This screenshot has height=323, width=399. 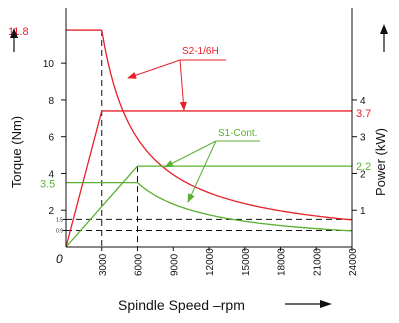 What do you see at coordinates (174, 264) in the screenshot?
I see `x-tick-label: 9000` at bounding box center [174, 264].